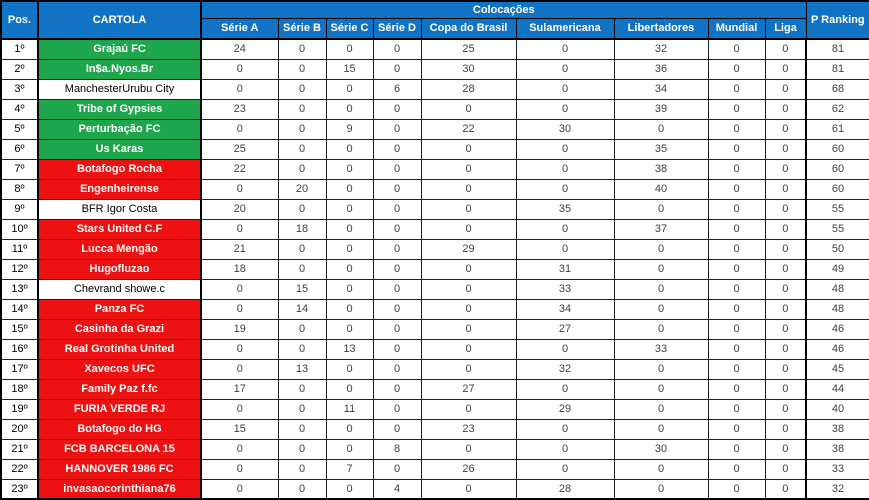 This screenshot has height=500, width=869. Describe the element at coordinates (434, 309) in the screenshot. I see `table-row: 14º Panza FC 0 14 0 0 0 34 0 0 0 48` at that location.